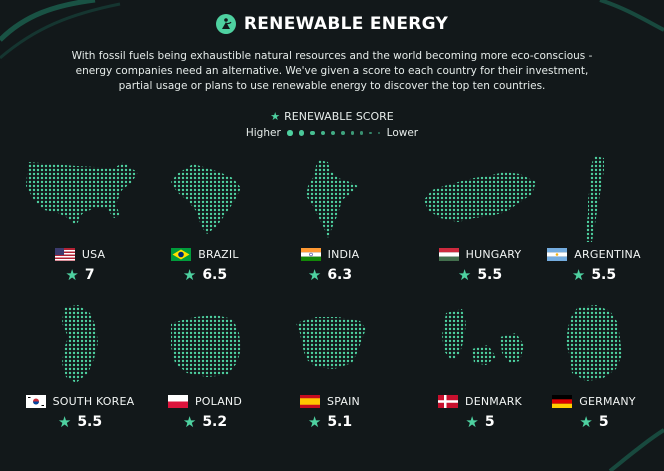 Image resolution: width=664 pixels, height=471 pixels. Describe the element at coordinates (332, 116) in the screenshot. I see `legend-title: ★ RENEWABLE SCORE` at that location.